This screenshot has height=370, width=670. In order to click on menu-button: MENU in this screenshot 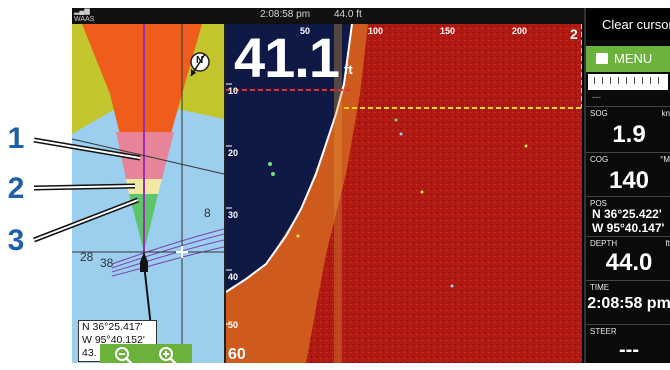, I will do `click(628, 59)`.